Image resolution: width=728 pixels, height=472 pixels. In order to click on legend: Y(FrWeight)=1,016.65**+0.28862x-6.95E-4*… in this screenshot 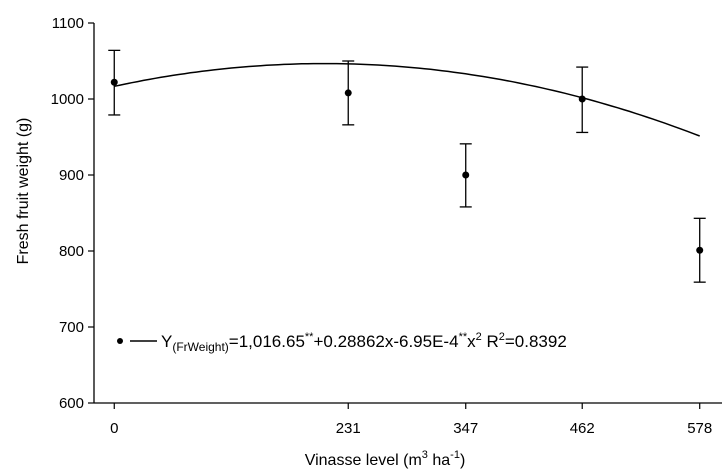, I will do `click(342, 342)`.